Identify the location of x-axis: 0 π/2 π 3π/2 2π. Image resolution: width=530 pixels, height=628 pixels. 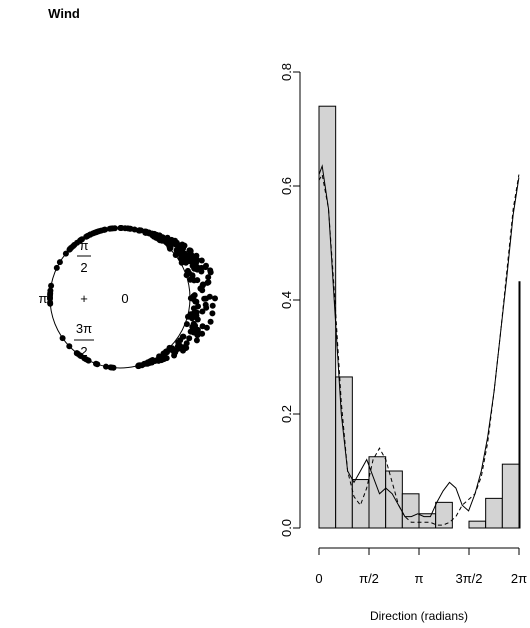
(421, 566).